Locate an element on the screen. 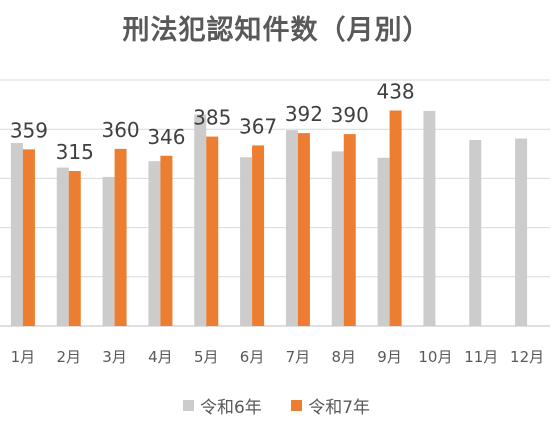 This screenshot has height=428, width=553. legend-item-r6: 令和6年 is located at coordinates (222, 405).